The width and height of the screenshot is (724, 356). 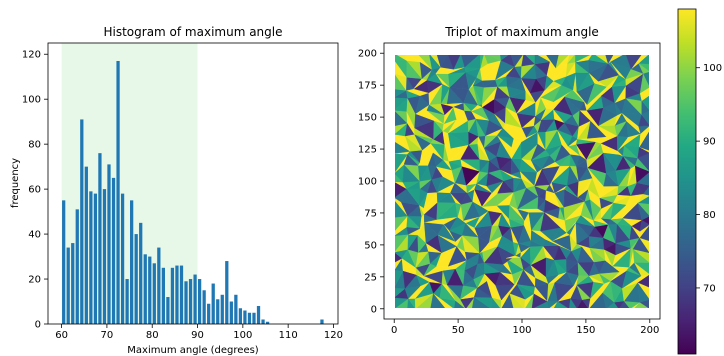 I want to click on x-tick-label: 50, so click(x=458, y=330).